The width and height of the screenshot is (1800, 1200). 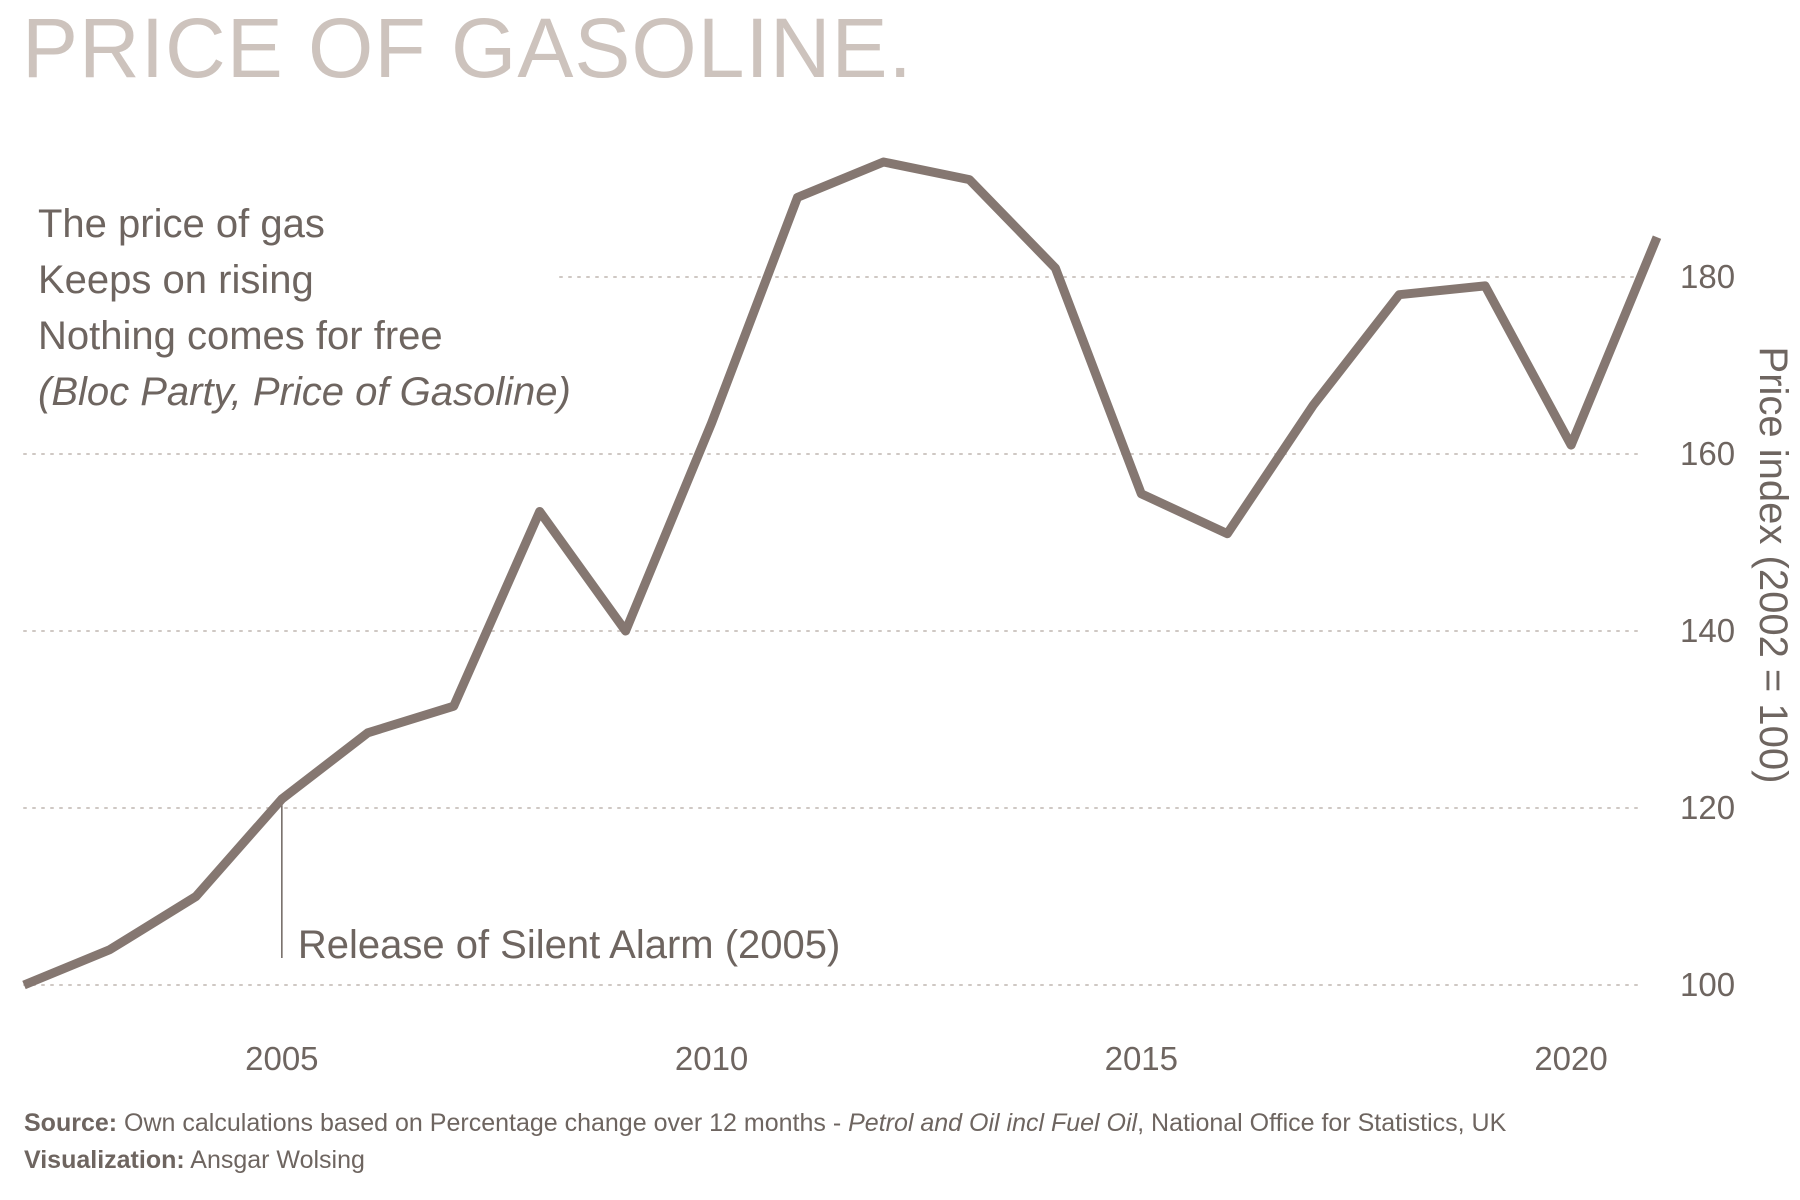 I want to click on y-tick-label-140: 140, so click(x=1707, y=630).